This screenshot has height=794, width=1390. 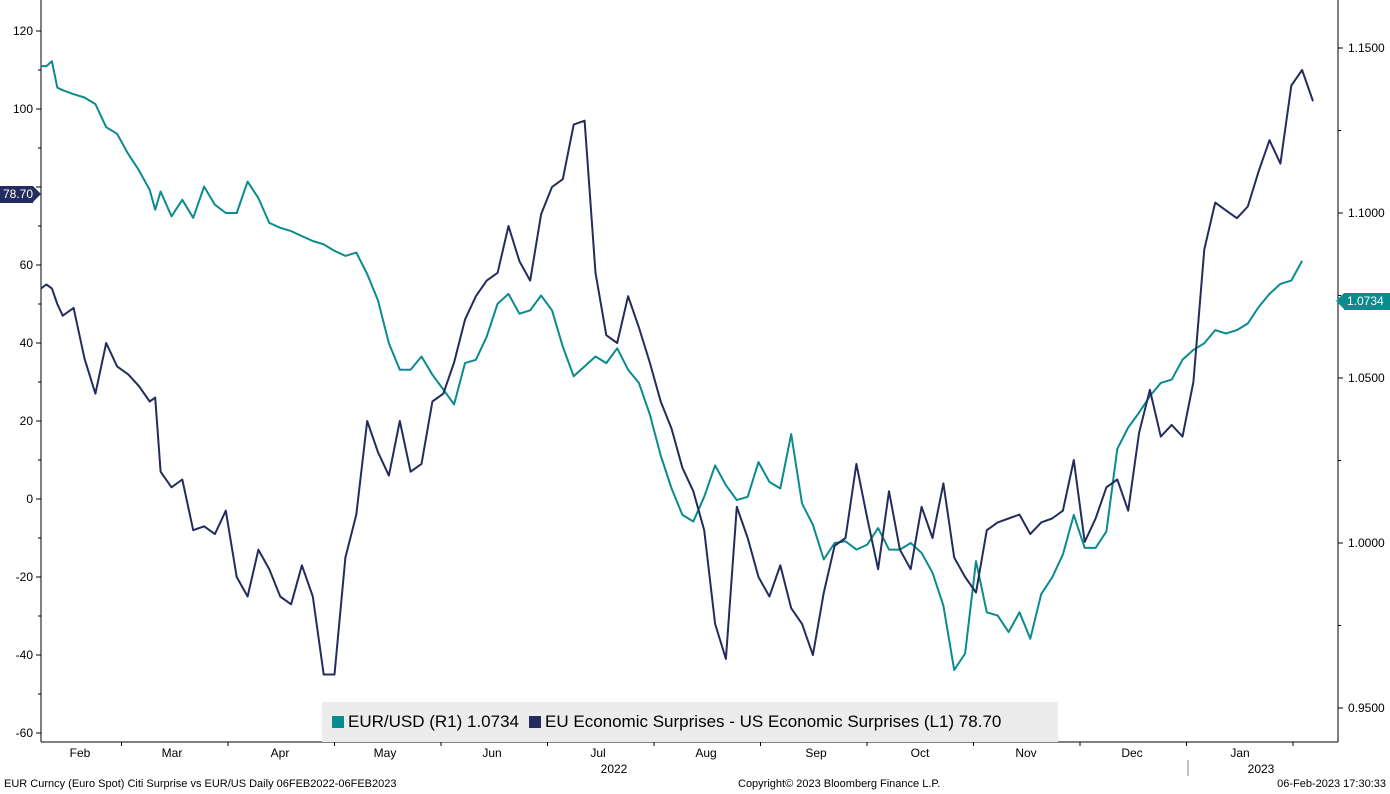 What do you see at coordinates (80, 753) in the screenshot?
I see `month-label-feb: Feb` at bounding box center [80, 753].